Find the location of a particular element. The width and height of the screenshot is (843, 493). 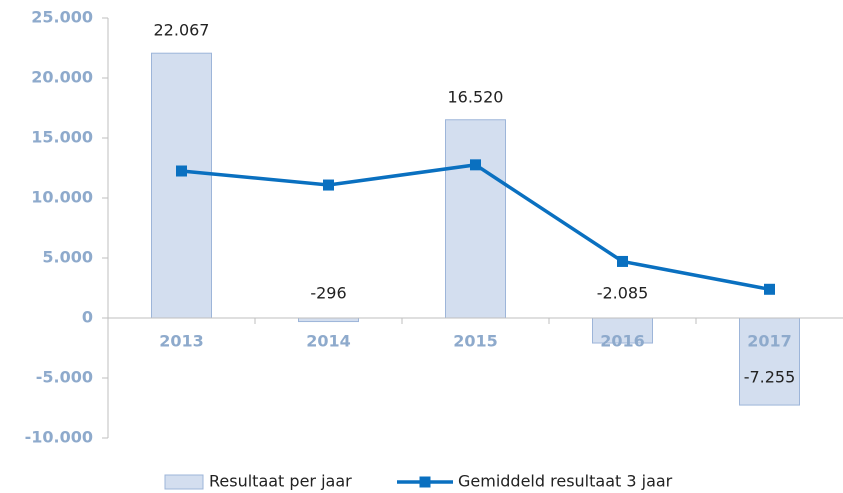

legend-marker is located at coordinates (425, 482).